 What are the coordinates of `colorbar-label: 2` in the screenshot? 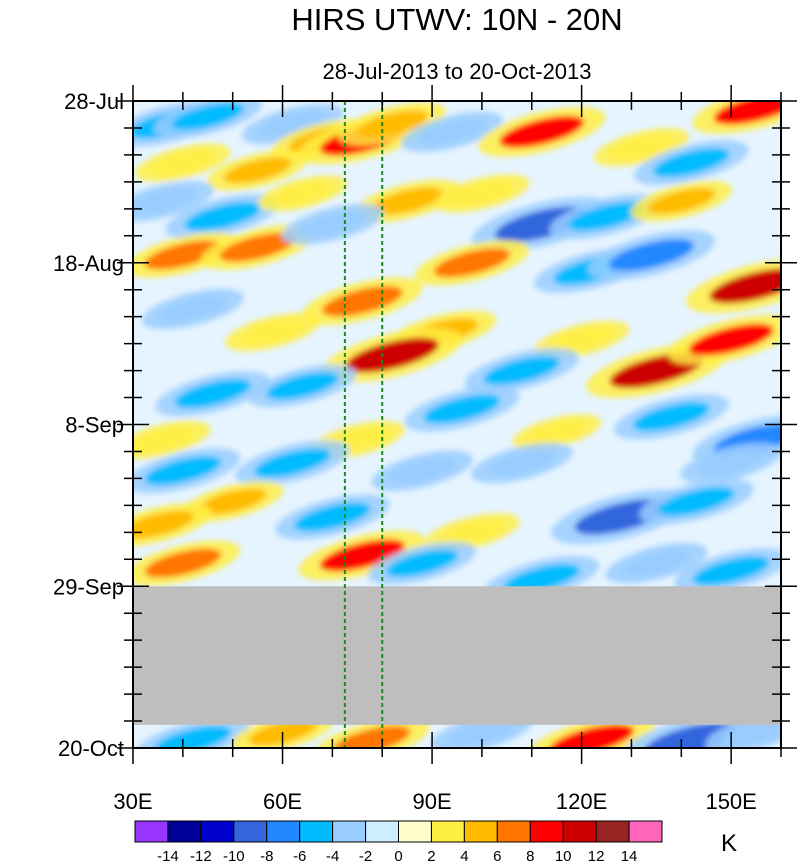 It's located at (431, 855).